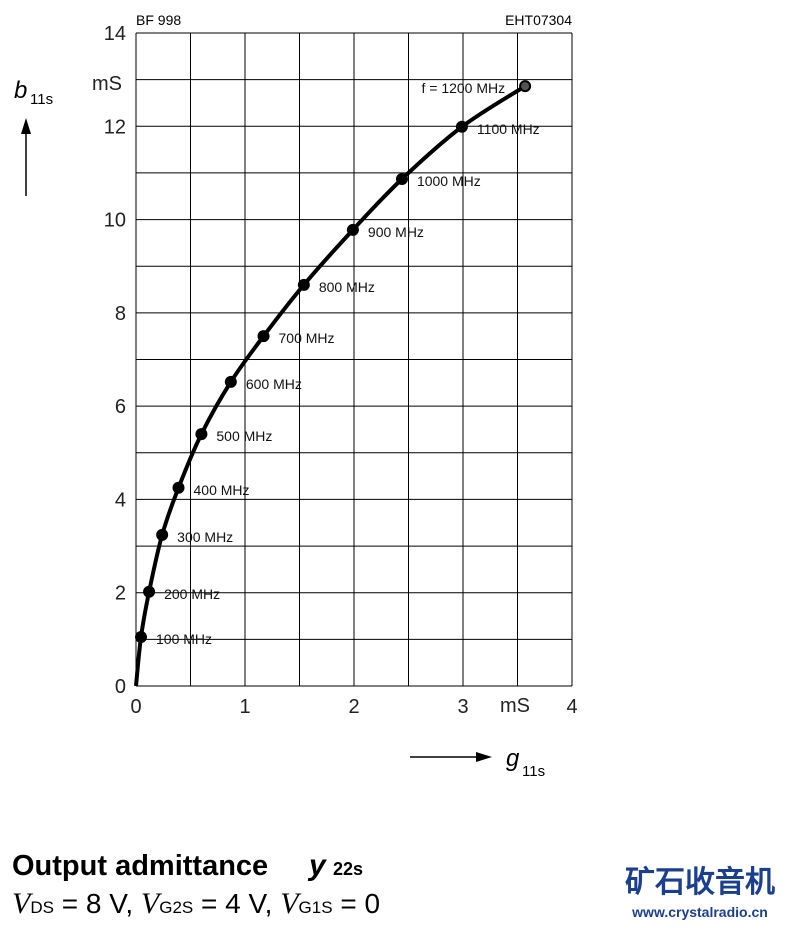  What do you see at coordinates (26, 126) in the screenshot?
I see `y-arrow-head` at bounding box center [26, 126].